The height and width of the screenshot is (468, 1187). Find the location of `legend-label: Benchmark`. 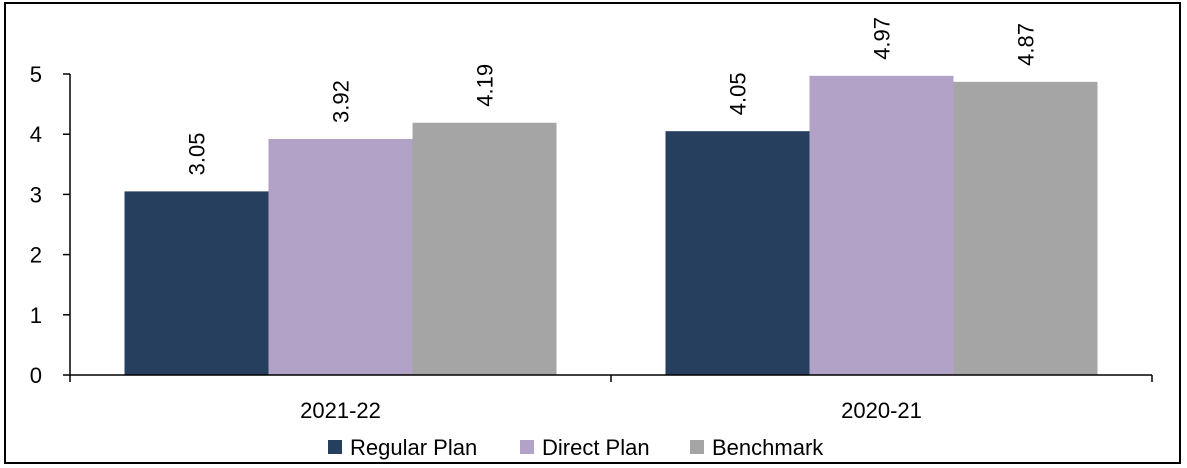

legend-label: Benchmark is located at coordinates (768, 447).